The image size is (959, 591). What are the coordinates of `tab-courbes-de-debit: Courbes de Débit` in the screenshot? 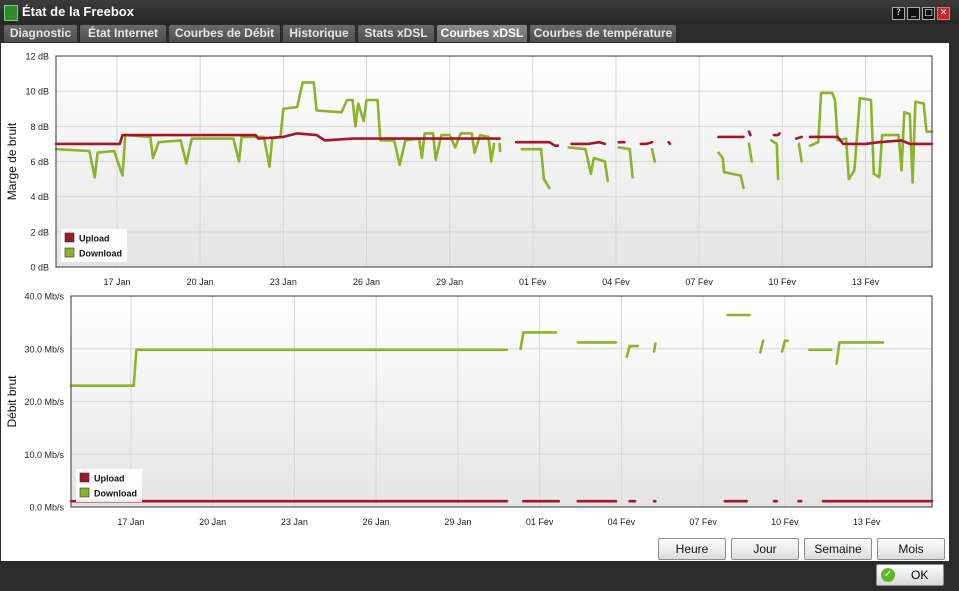 It's located at (224, 33).